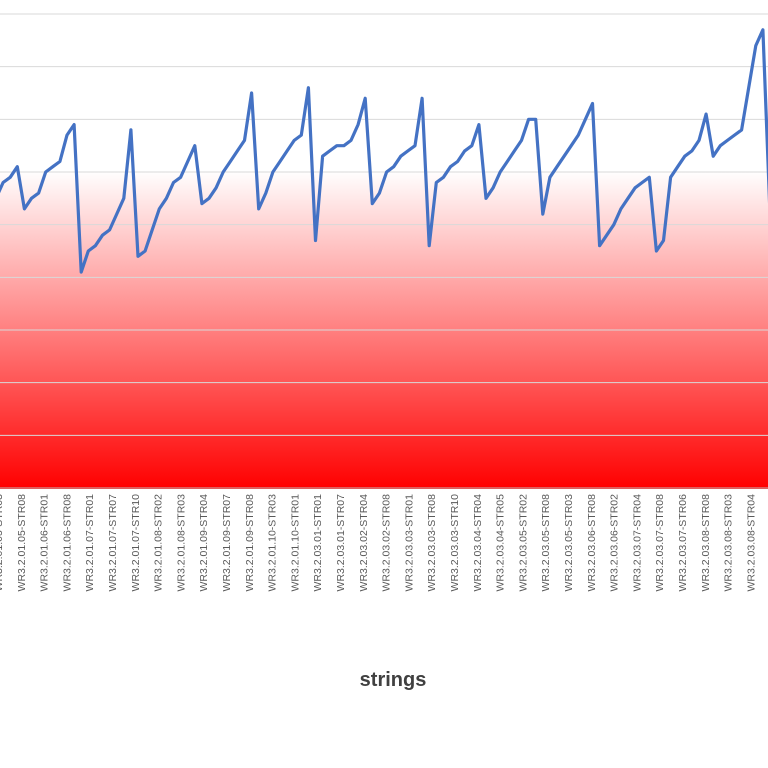  I want to click on x-tick-label: WR3.2.01.05-STR03, so click(2, 543).